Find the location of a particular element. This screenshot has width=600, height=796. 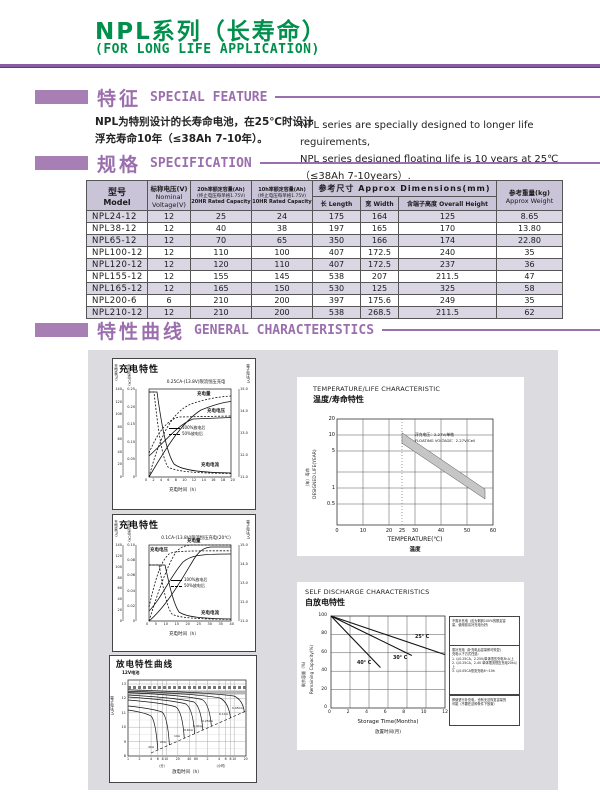

chart-title-en: SELF DISCHARGE CHARACTERISTICS is located at coordinates (367, 592).